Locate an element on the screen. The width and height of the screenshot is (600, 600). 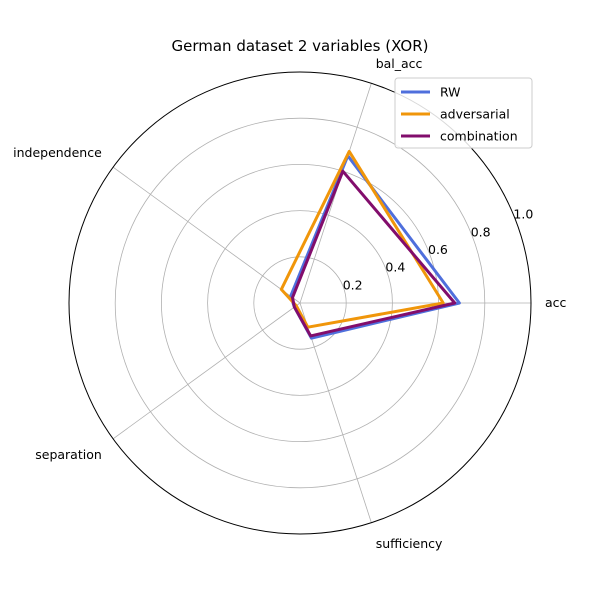
radar-series is located at coordinates (370, 244).